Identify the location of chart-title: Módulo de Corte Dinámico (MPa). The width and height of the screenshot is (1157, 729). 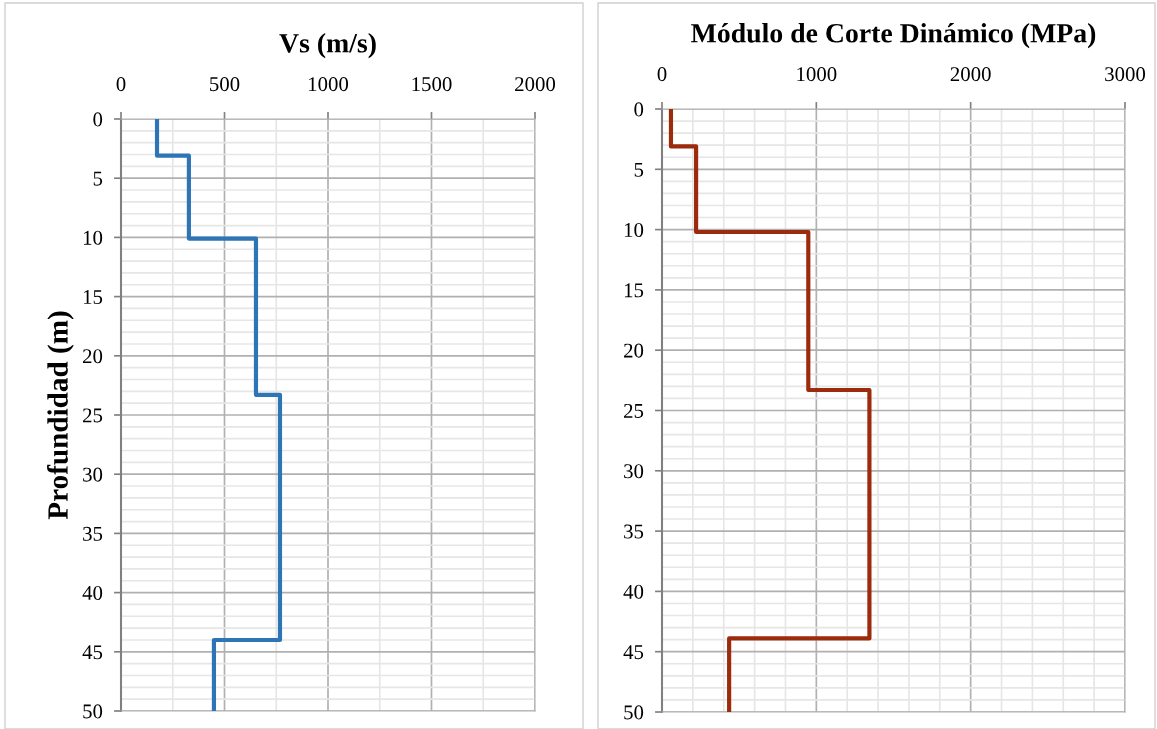
(893, 36).